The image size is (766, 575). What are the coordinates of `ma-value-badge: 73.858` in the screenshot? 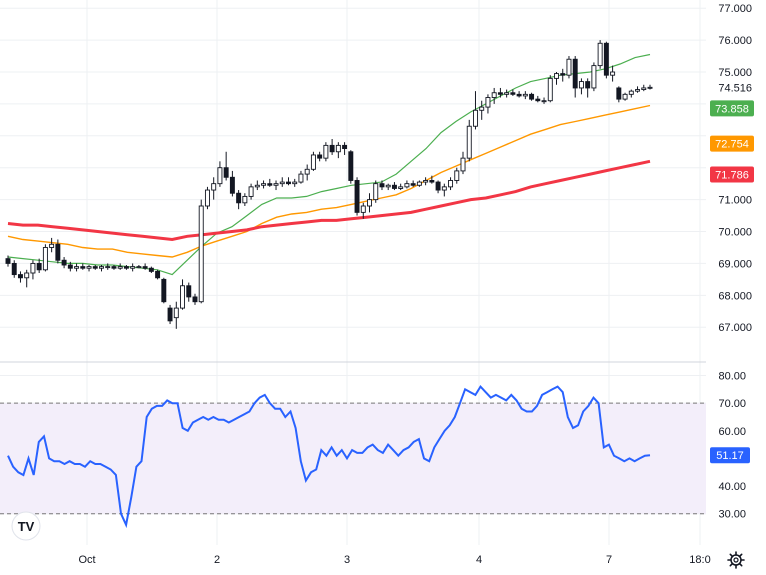 It's located at (732, 108).